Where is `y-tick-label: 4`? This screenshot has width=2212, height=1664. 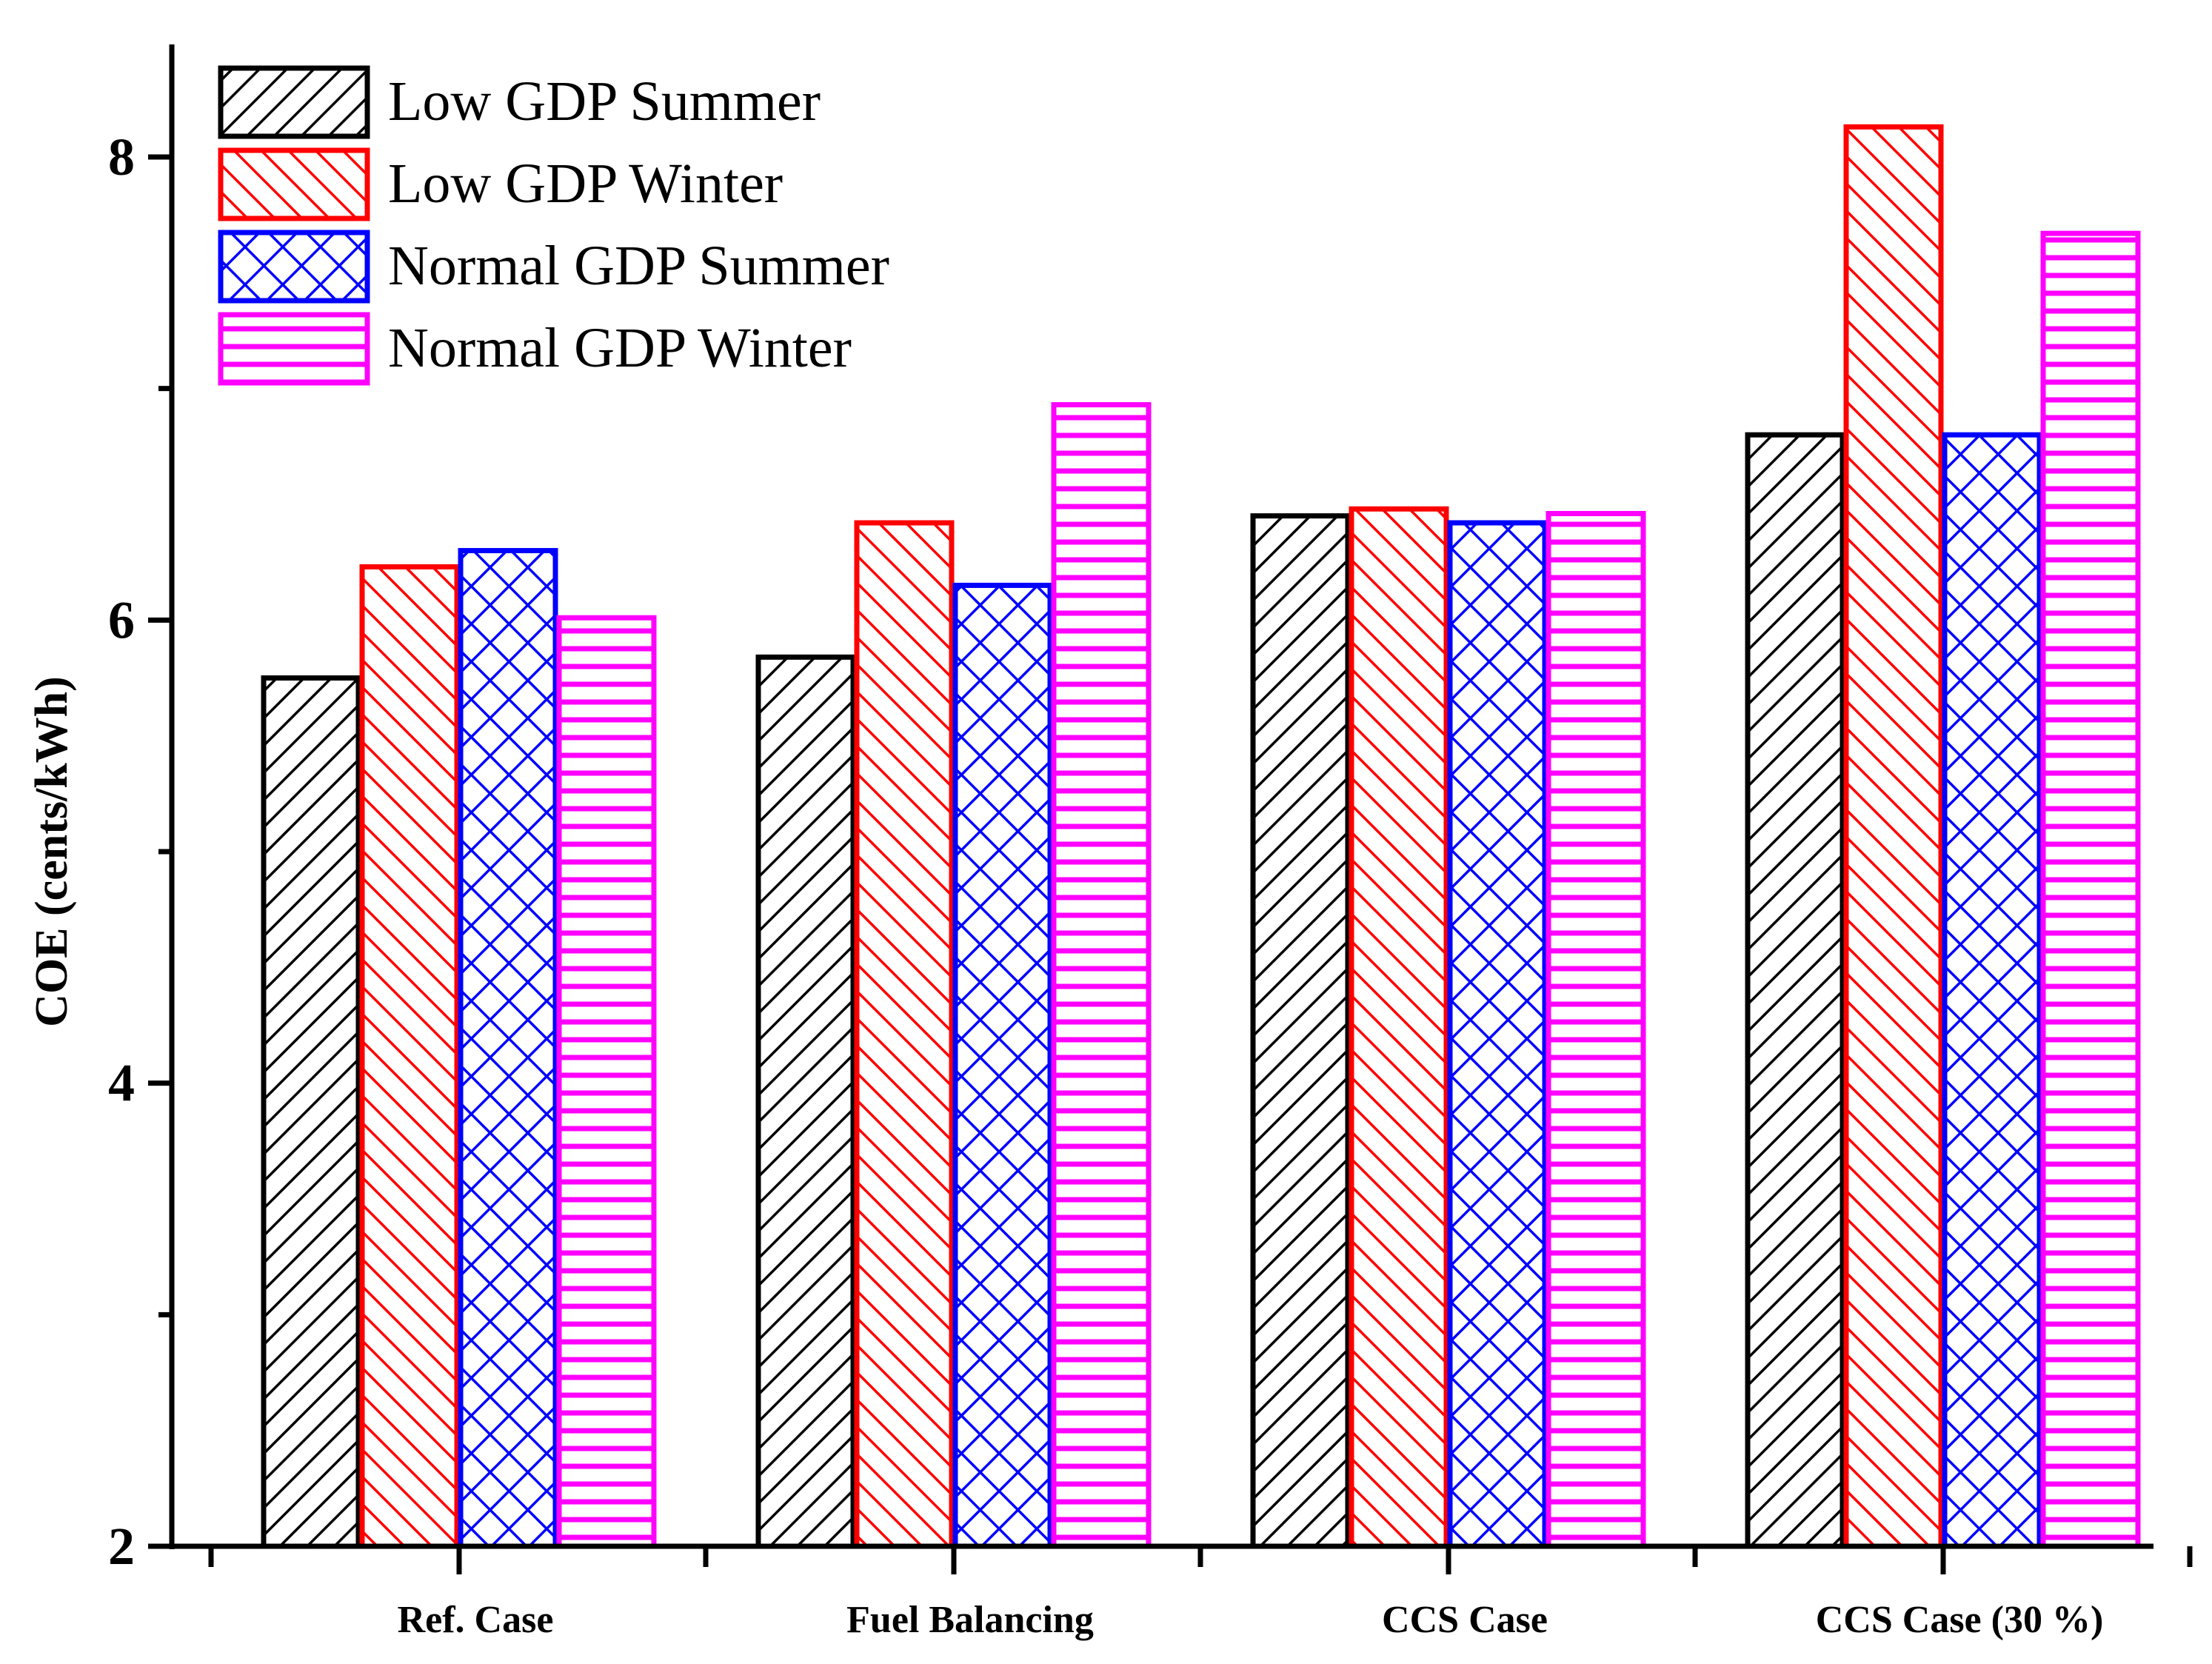
y-tick-label: 4 is located at coordinates (121, 1083).